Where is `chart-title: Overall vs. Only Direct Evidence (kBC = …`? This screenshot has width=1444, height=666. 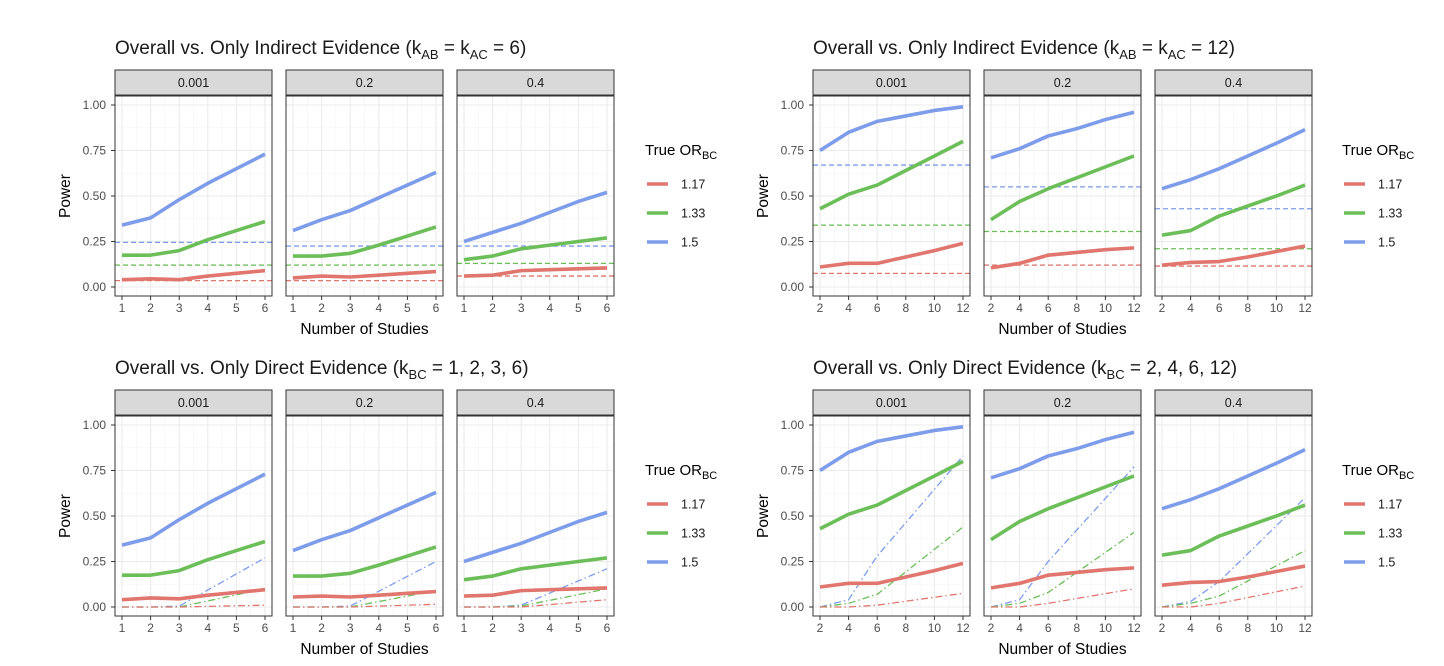
chart-title: Overall vs. Only Direct Evidence (kBC = … is located at coordinates (322, 370).